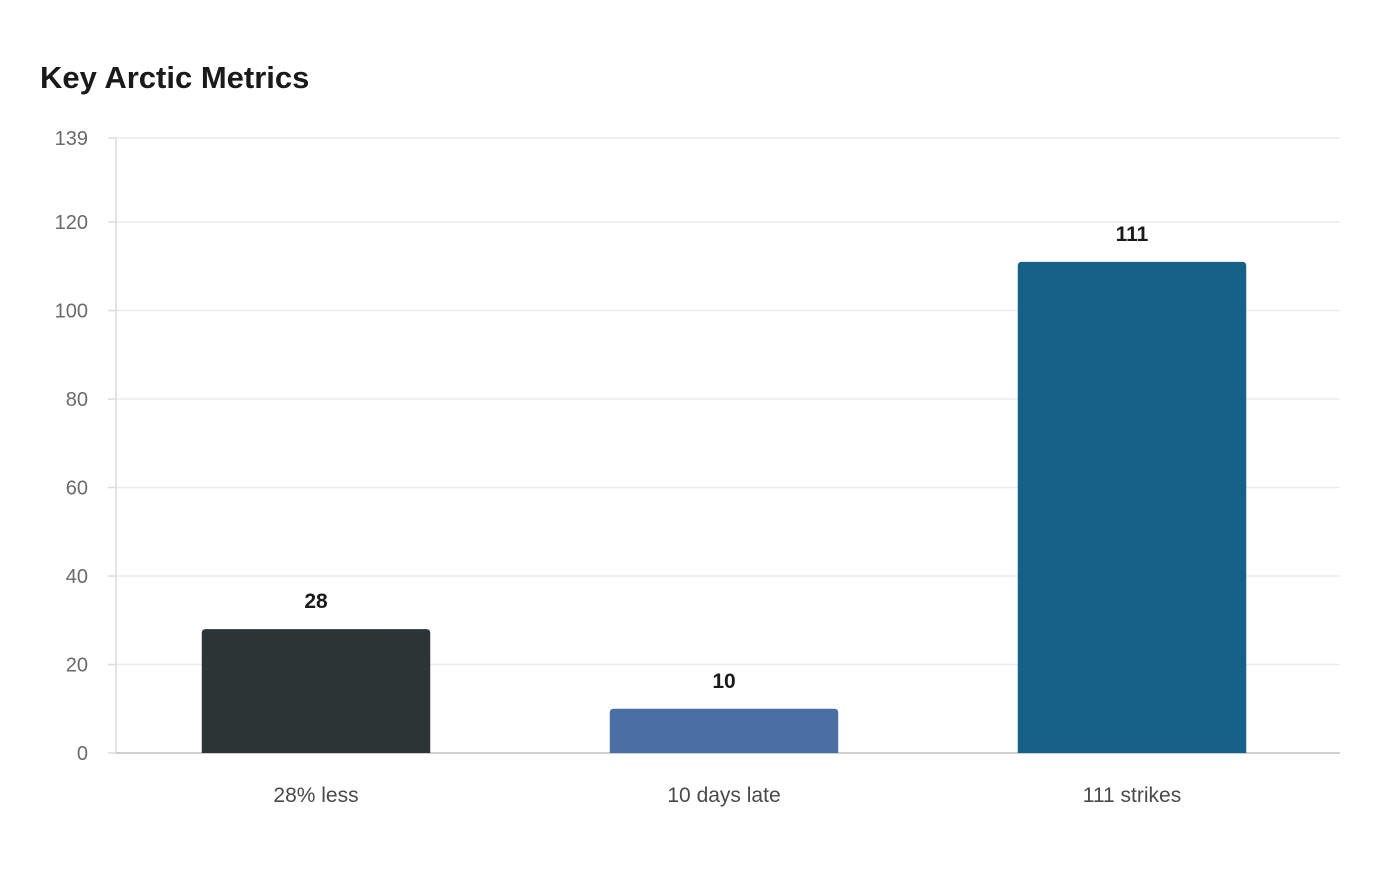 This screenshot has height=880, width=1400. I want to click on y-tick-label: 40, so click(77, 577).